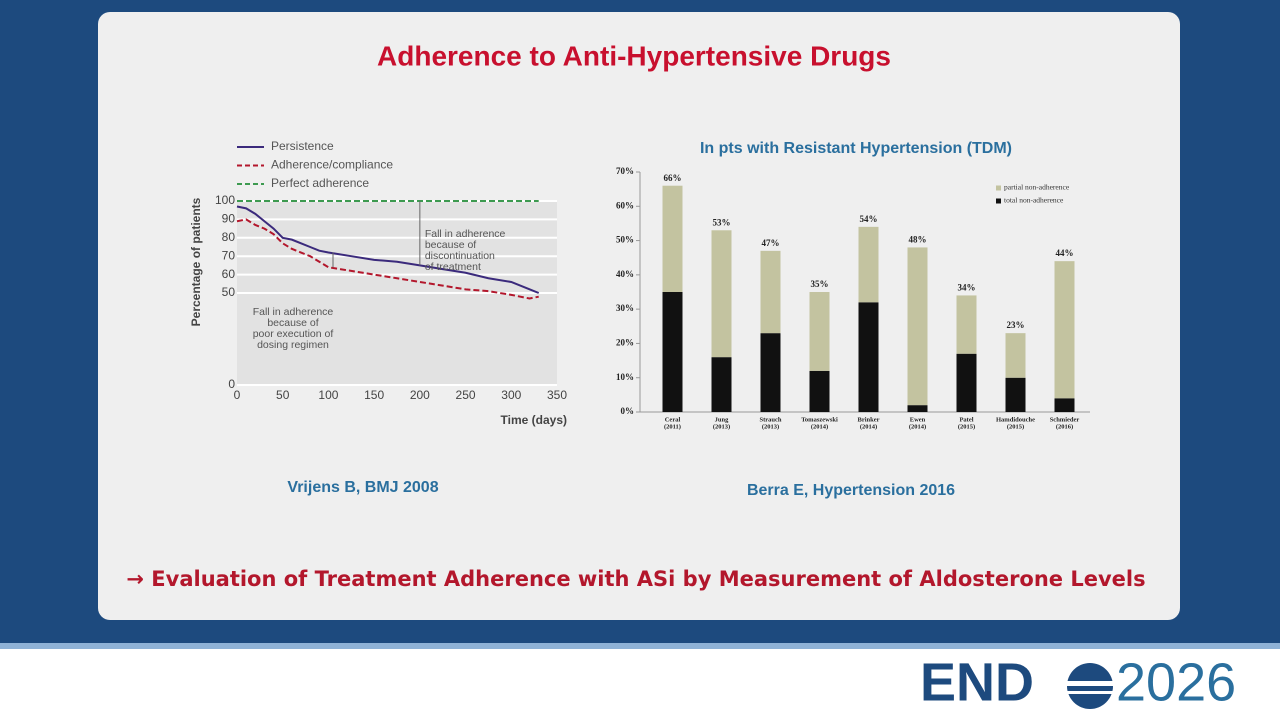 The image size is (1280, 725). Describe the element at coordinates (231, 384) in the screenshot. I see `y-tick-label: 0` at that location.